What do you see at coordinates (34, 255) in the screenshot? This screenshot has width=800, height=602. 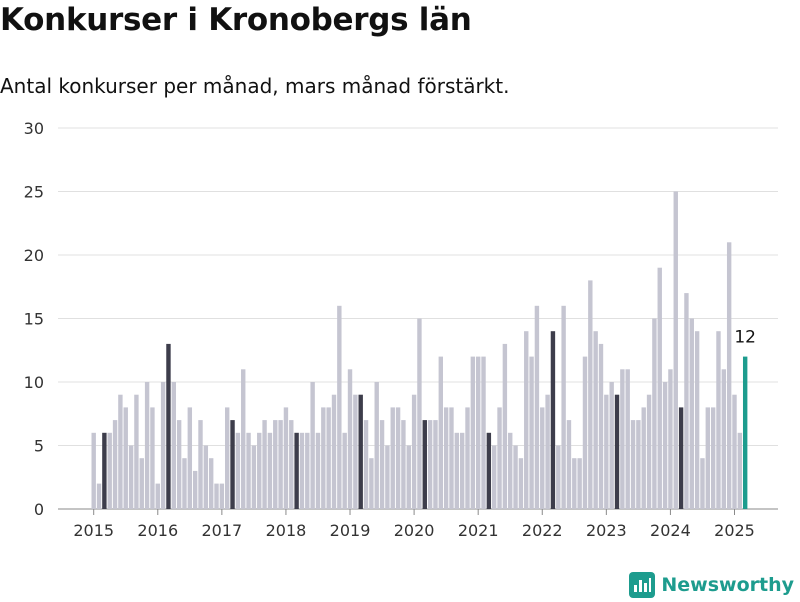 I see `y-tick-label: 20` at bounding box center [34, 255].